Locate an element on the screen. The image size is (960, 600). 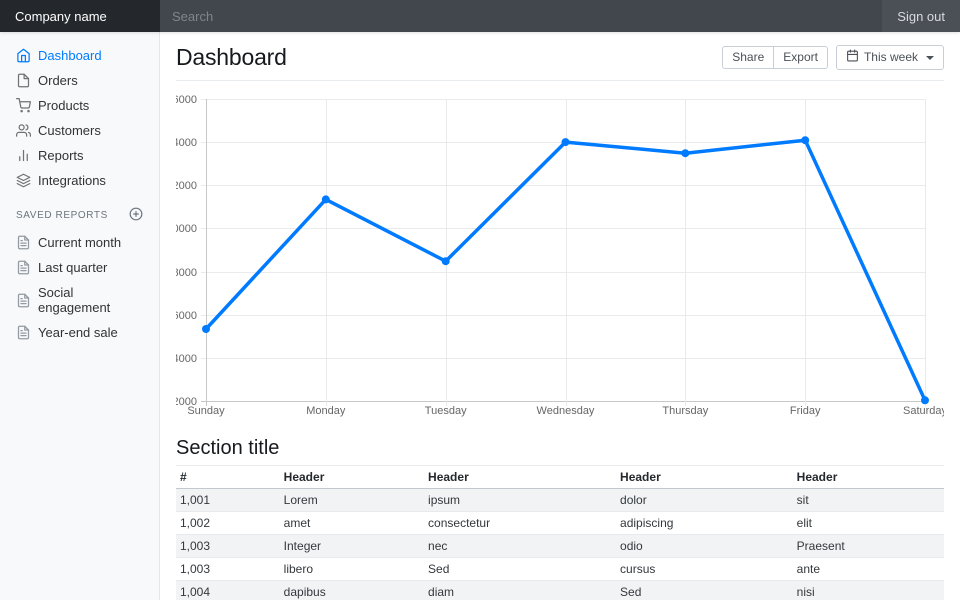
sidebar-item-products: Products is located at coordinates (79, 105).